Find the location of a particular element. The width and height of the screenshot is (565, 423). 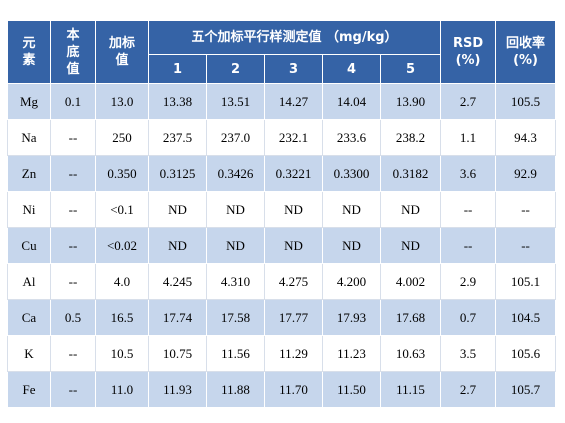

table-cell: 0.7 is located at coordinates (468, 317).